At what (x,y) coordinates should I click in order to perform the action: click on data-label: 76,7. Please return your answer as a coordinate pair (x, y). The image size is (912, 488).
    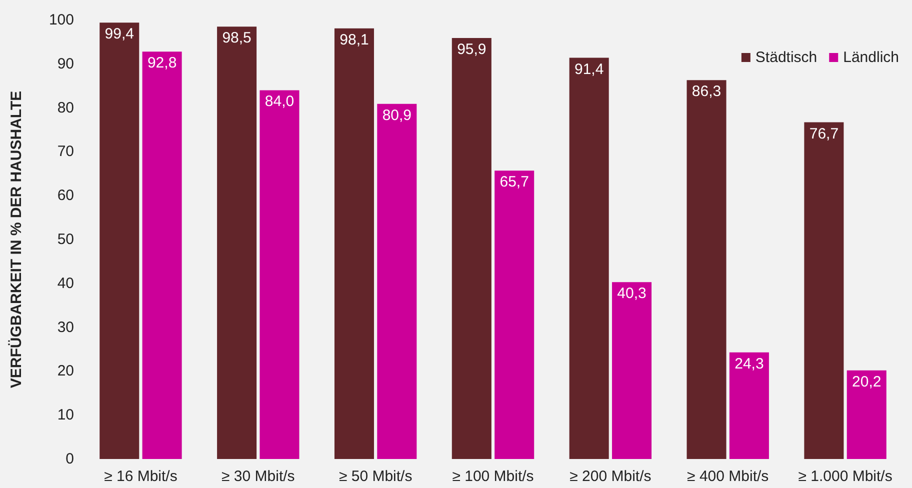
    Looking at the image, I should click on (824, 133).